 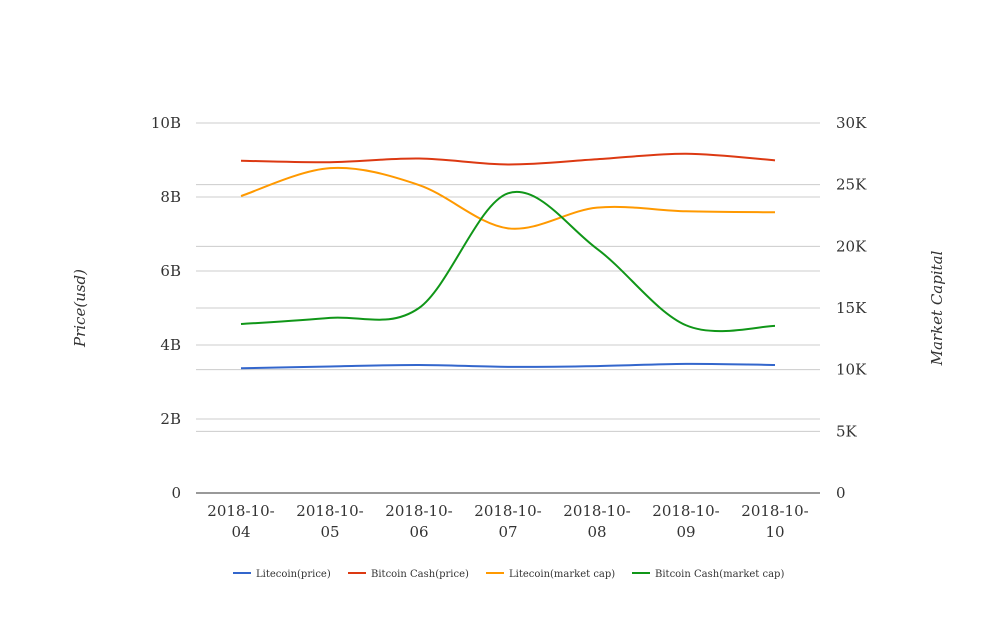 I want to click on y-left-tick-label: 2B, so click(x=170, y=419).